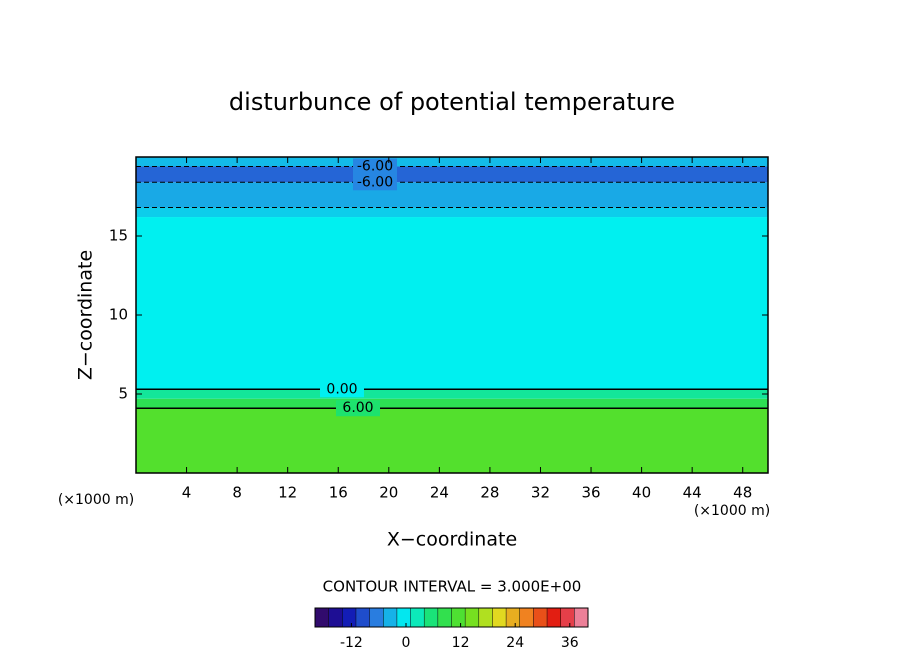 The image size is (904, 654). What do you see at coordinates (118, 236) in the screenshot?
I see `y-tick-label: 15` at bounding box center [118, 236].